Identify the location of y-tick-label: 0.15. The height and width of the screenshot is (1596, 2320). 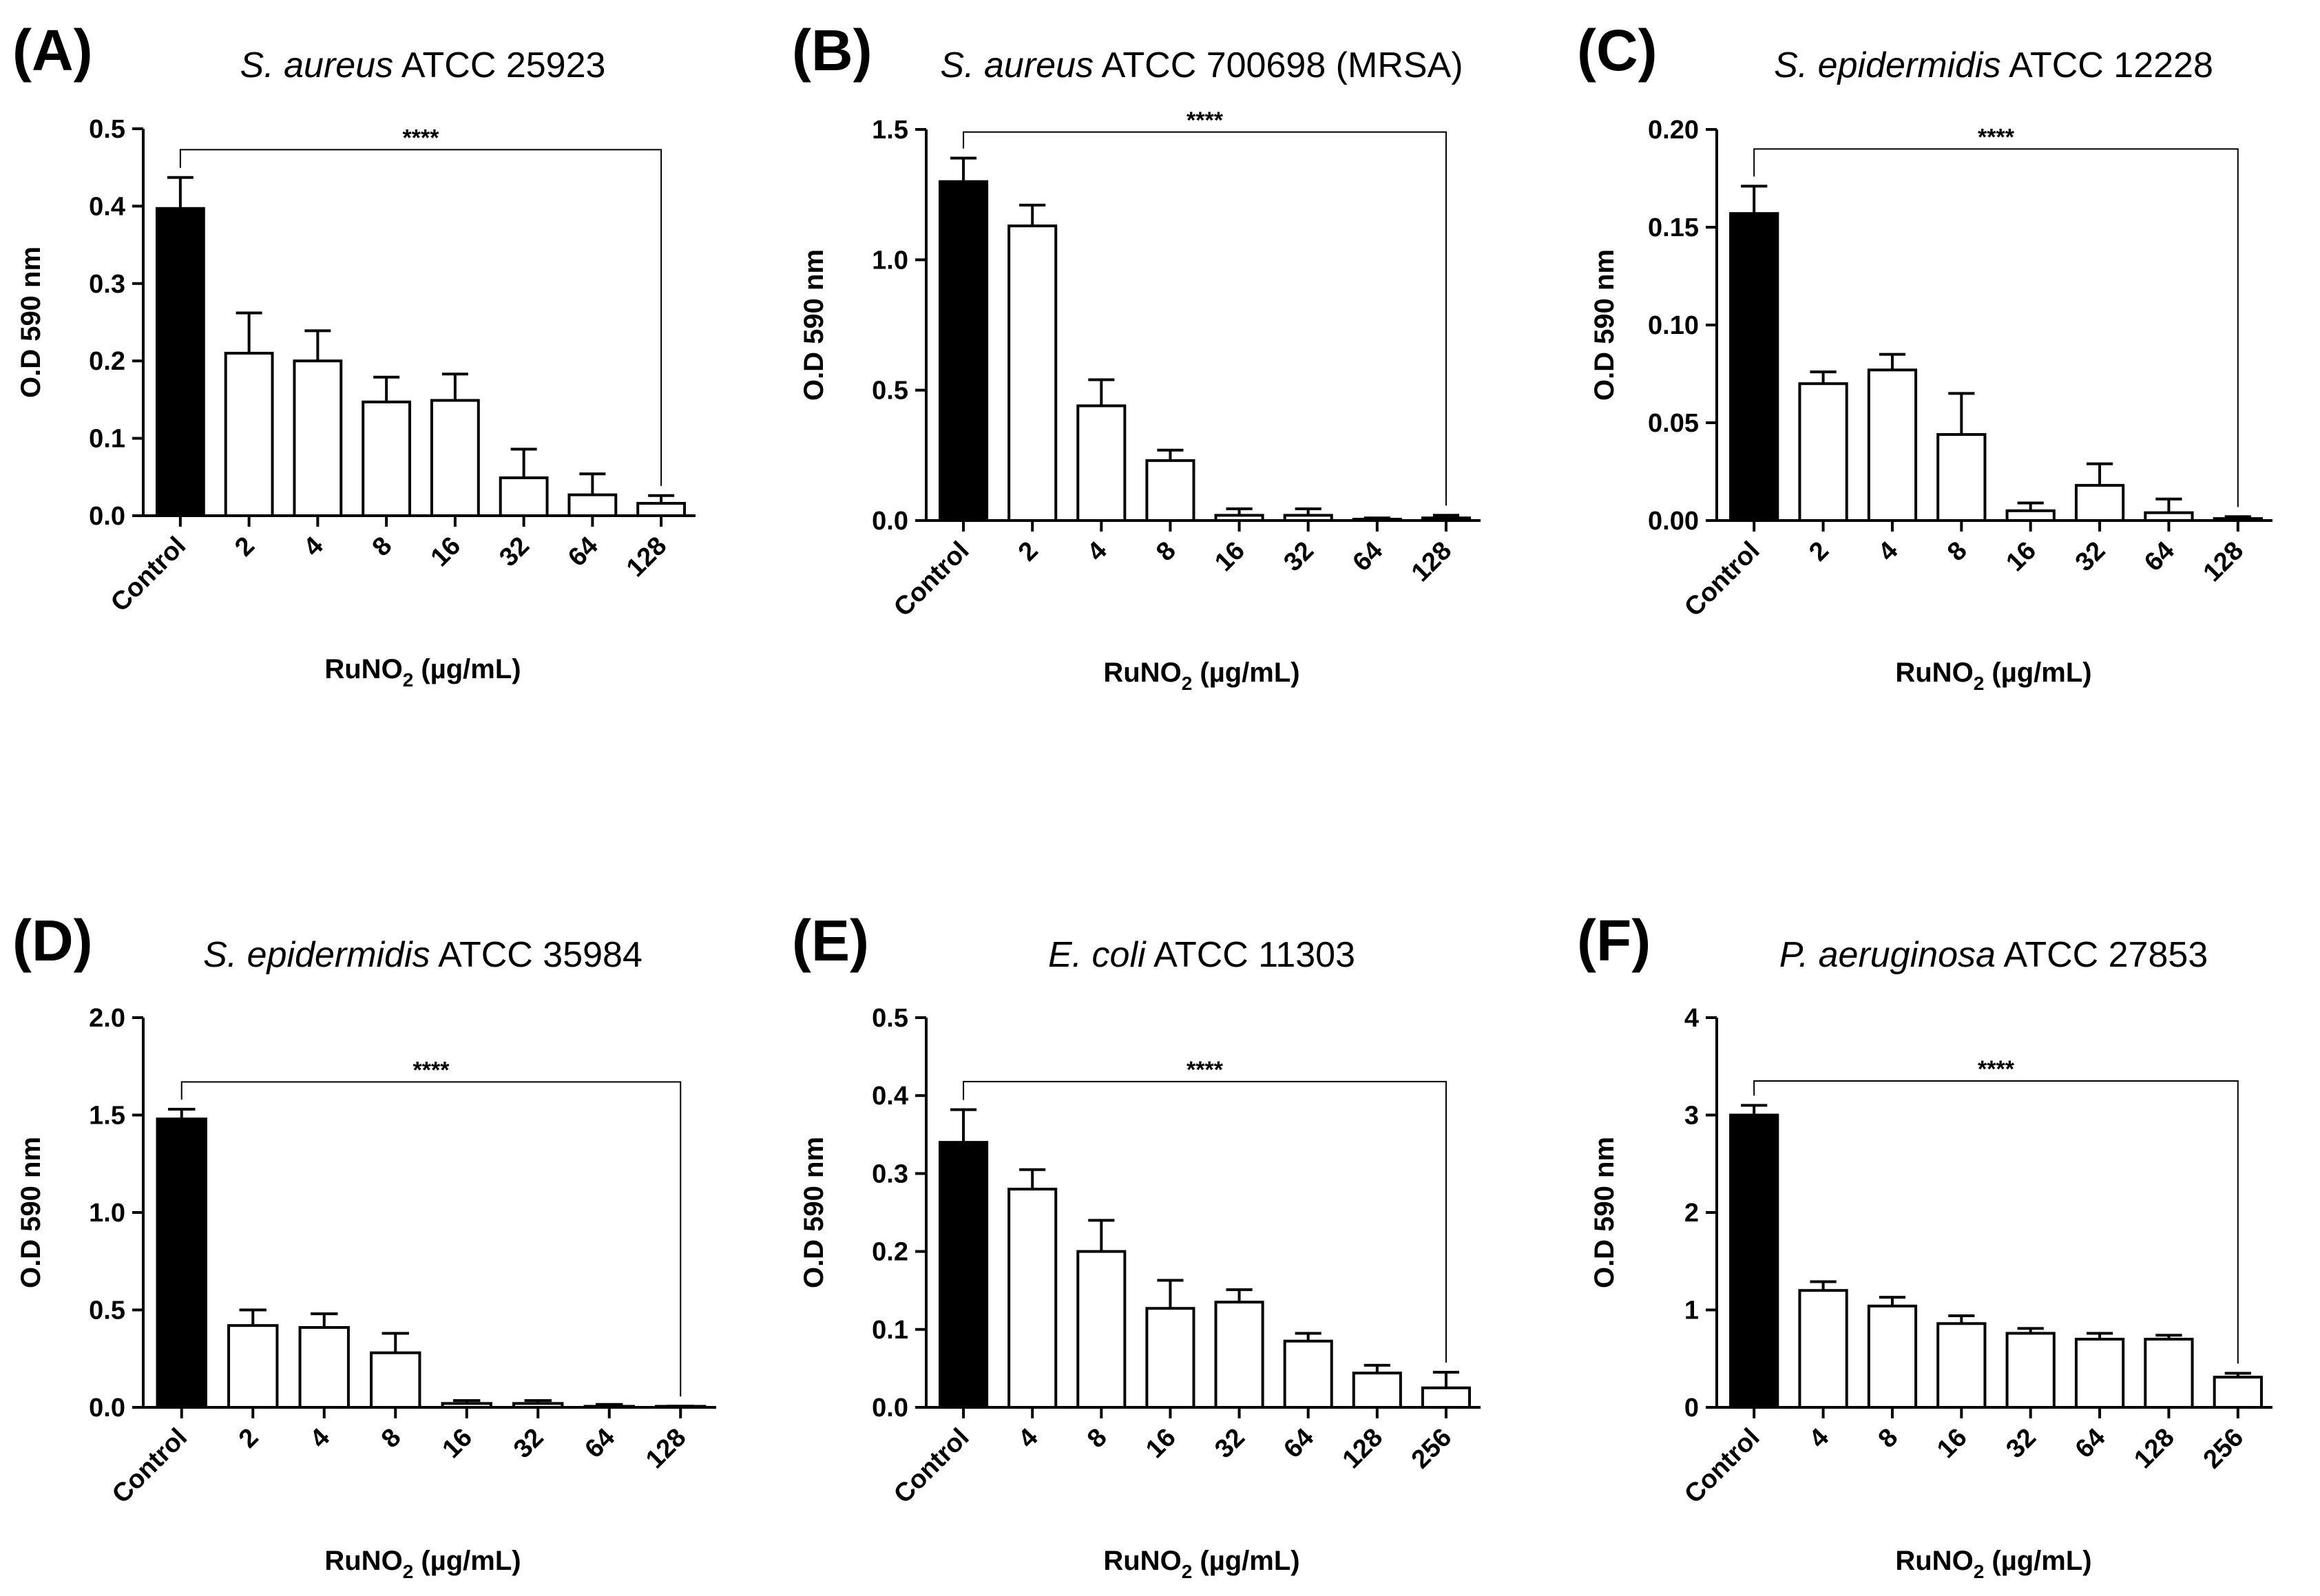
(1673, 227).